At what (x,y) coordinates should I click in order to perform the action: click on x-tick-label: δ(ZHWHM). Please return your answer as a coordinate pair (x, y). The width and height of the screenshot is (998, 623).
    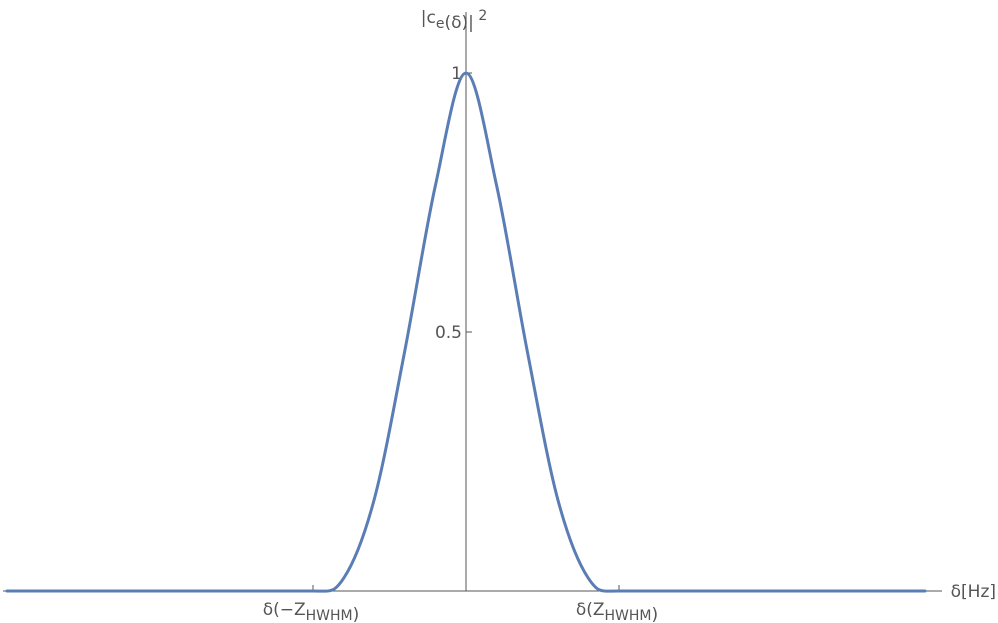
    Looking at the image, I should click on (617, 611).